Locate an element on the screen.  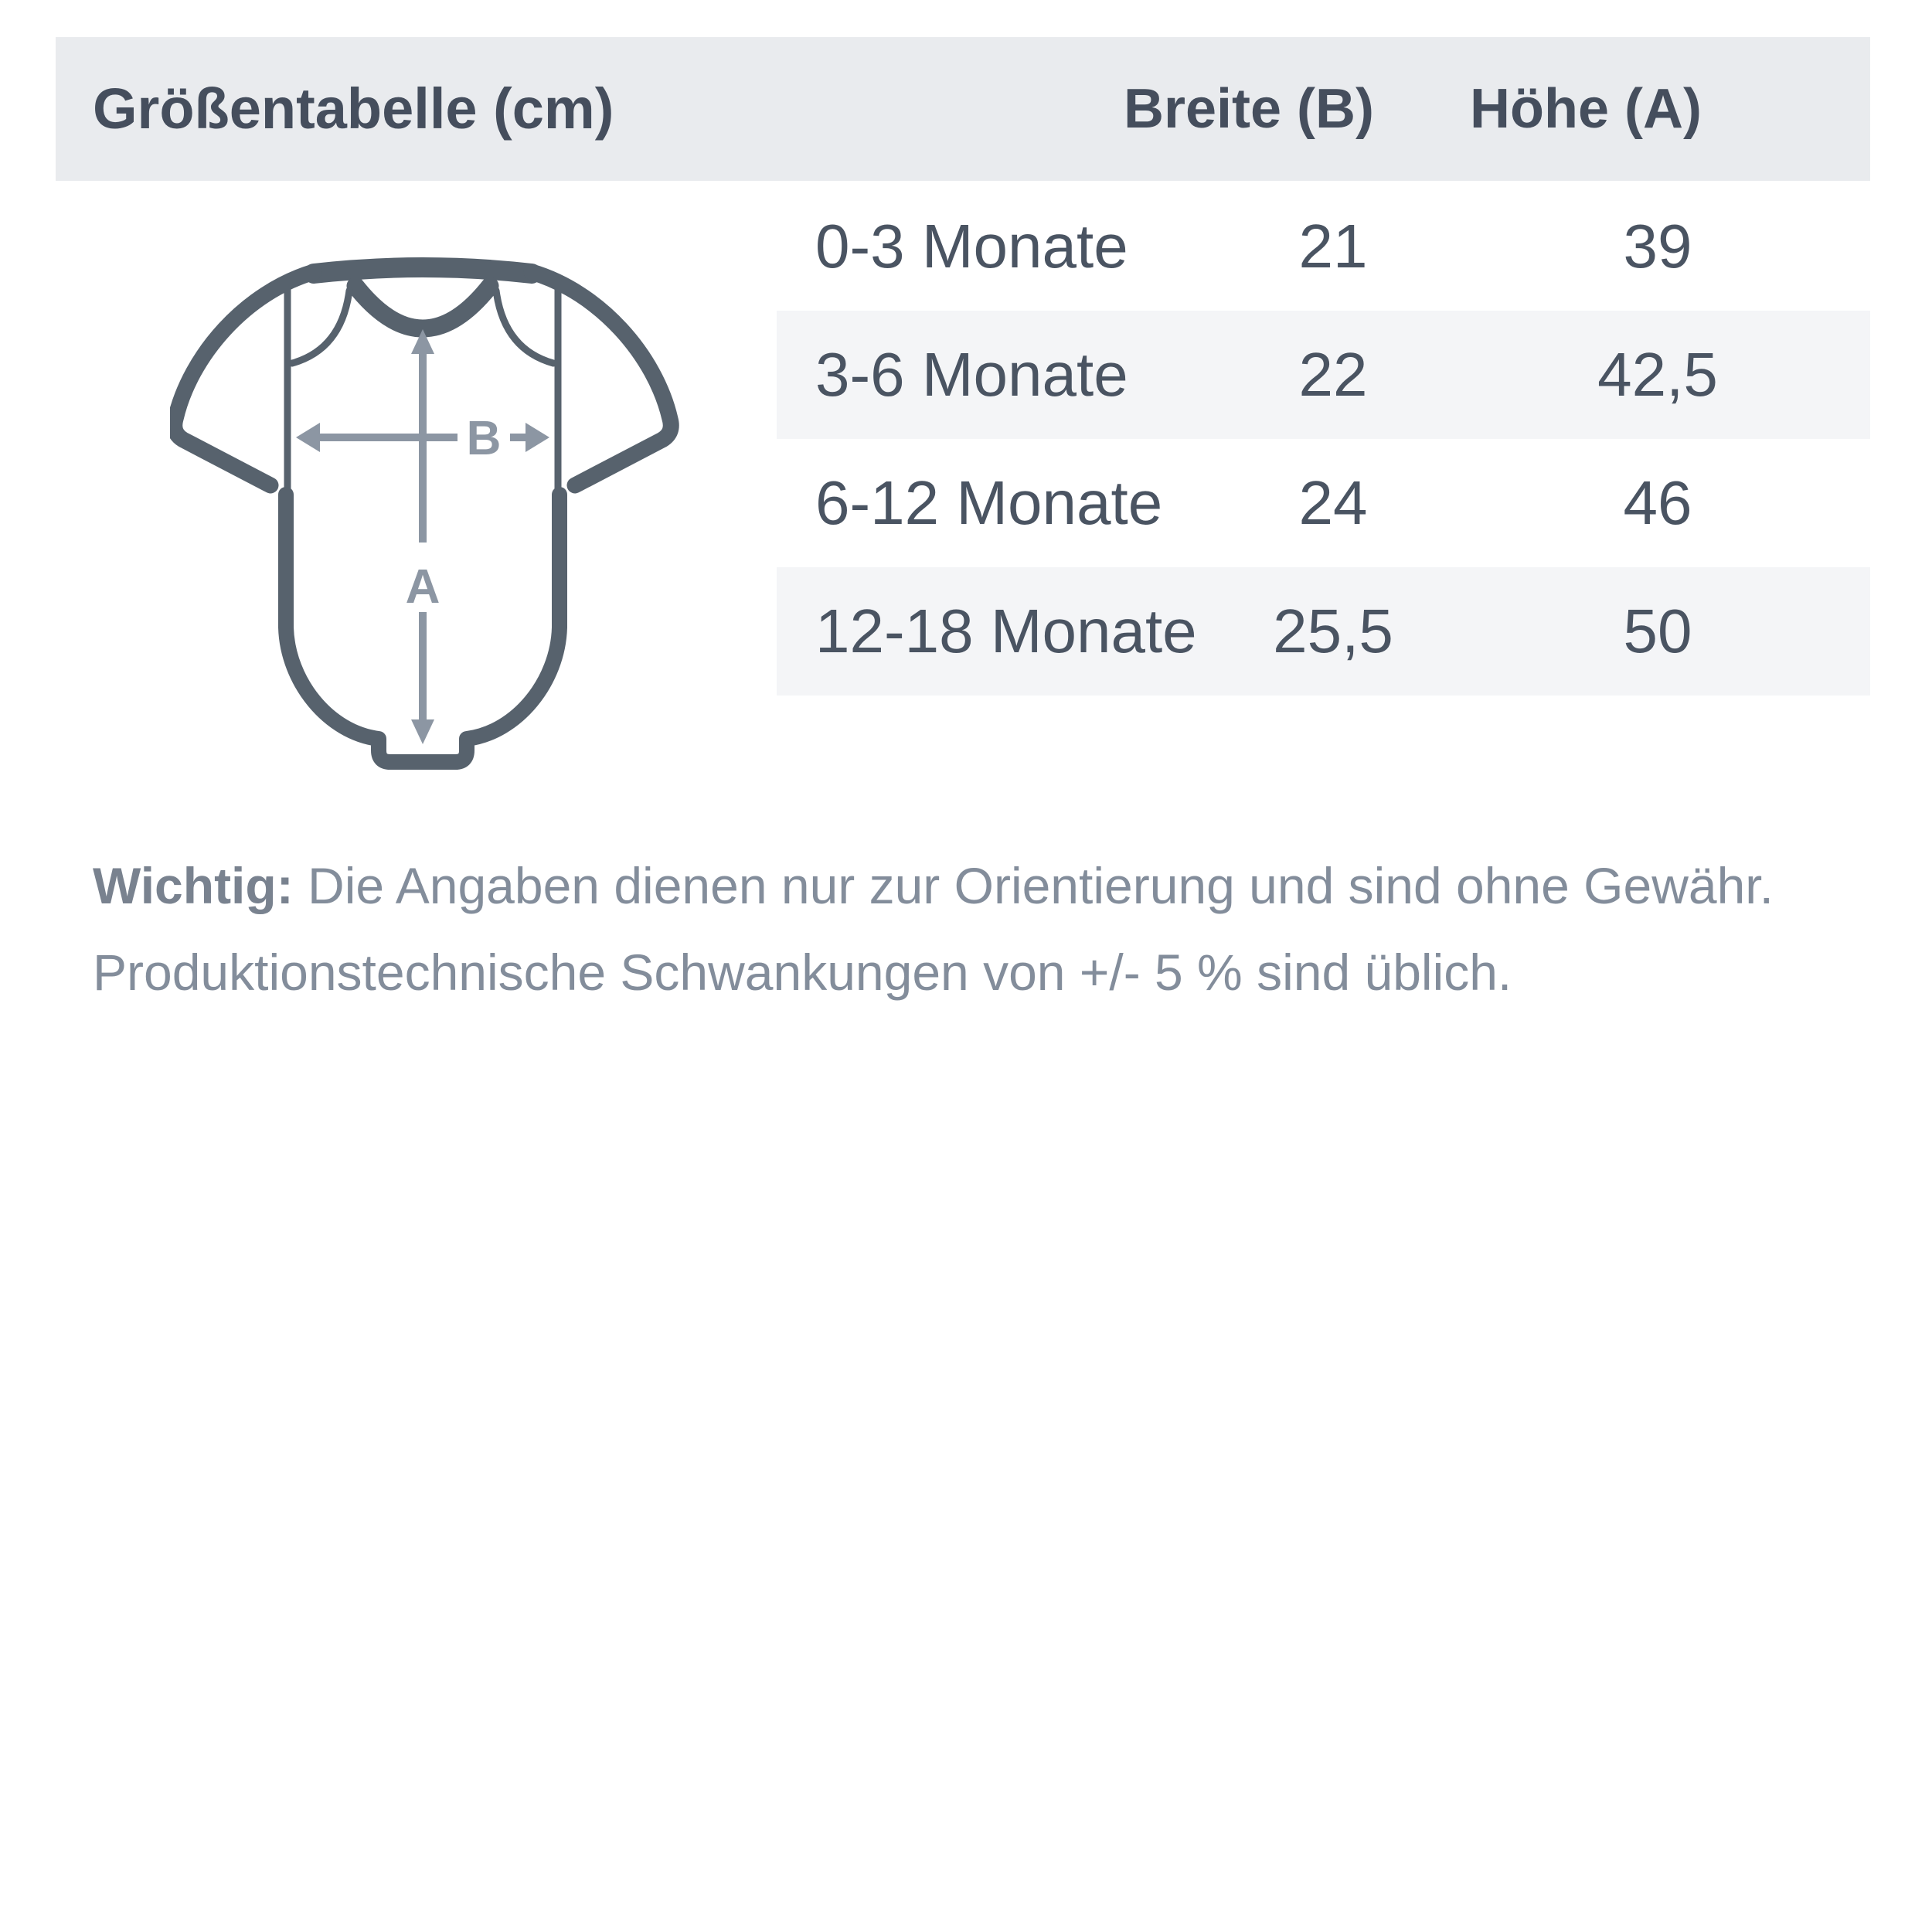
bodysuit-neckband-arc is located at coordinates (422, 307).